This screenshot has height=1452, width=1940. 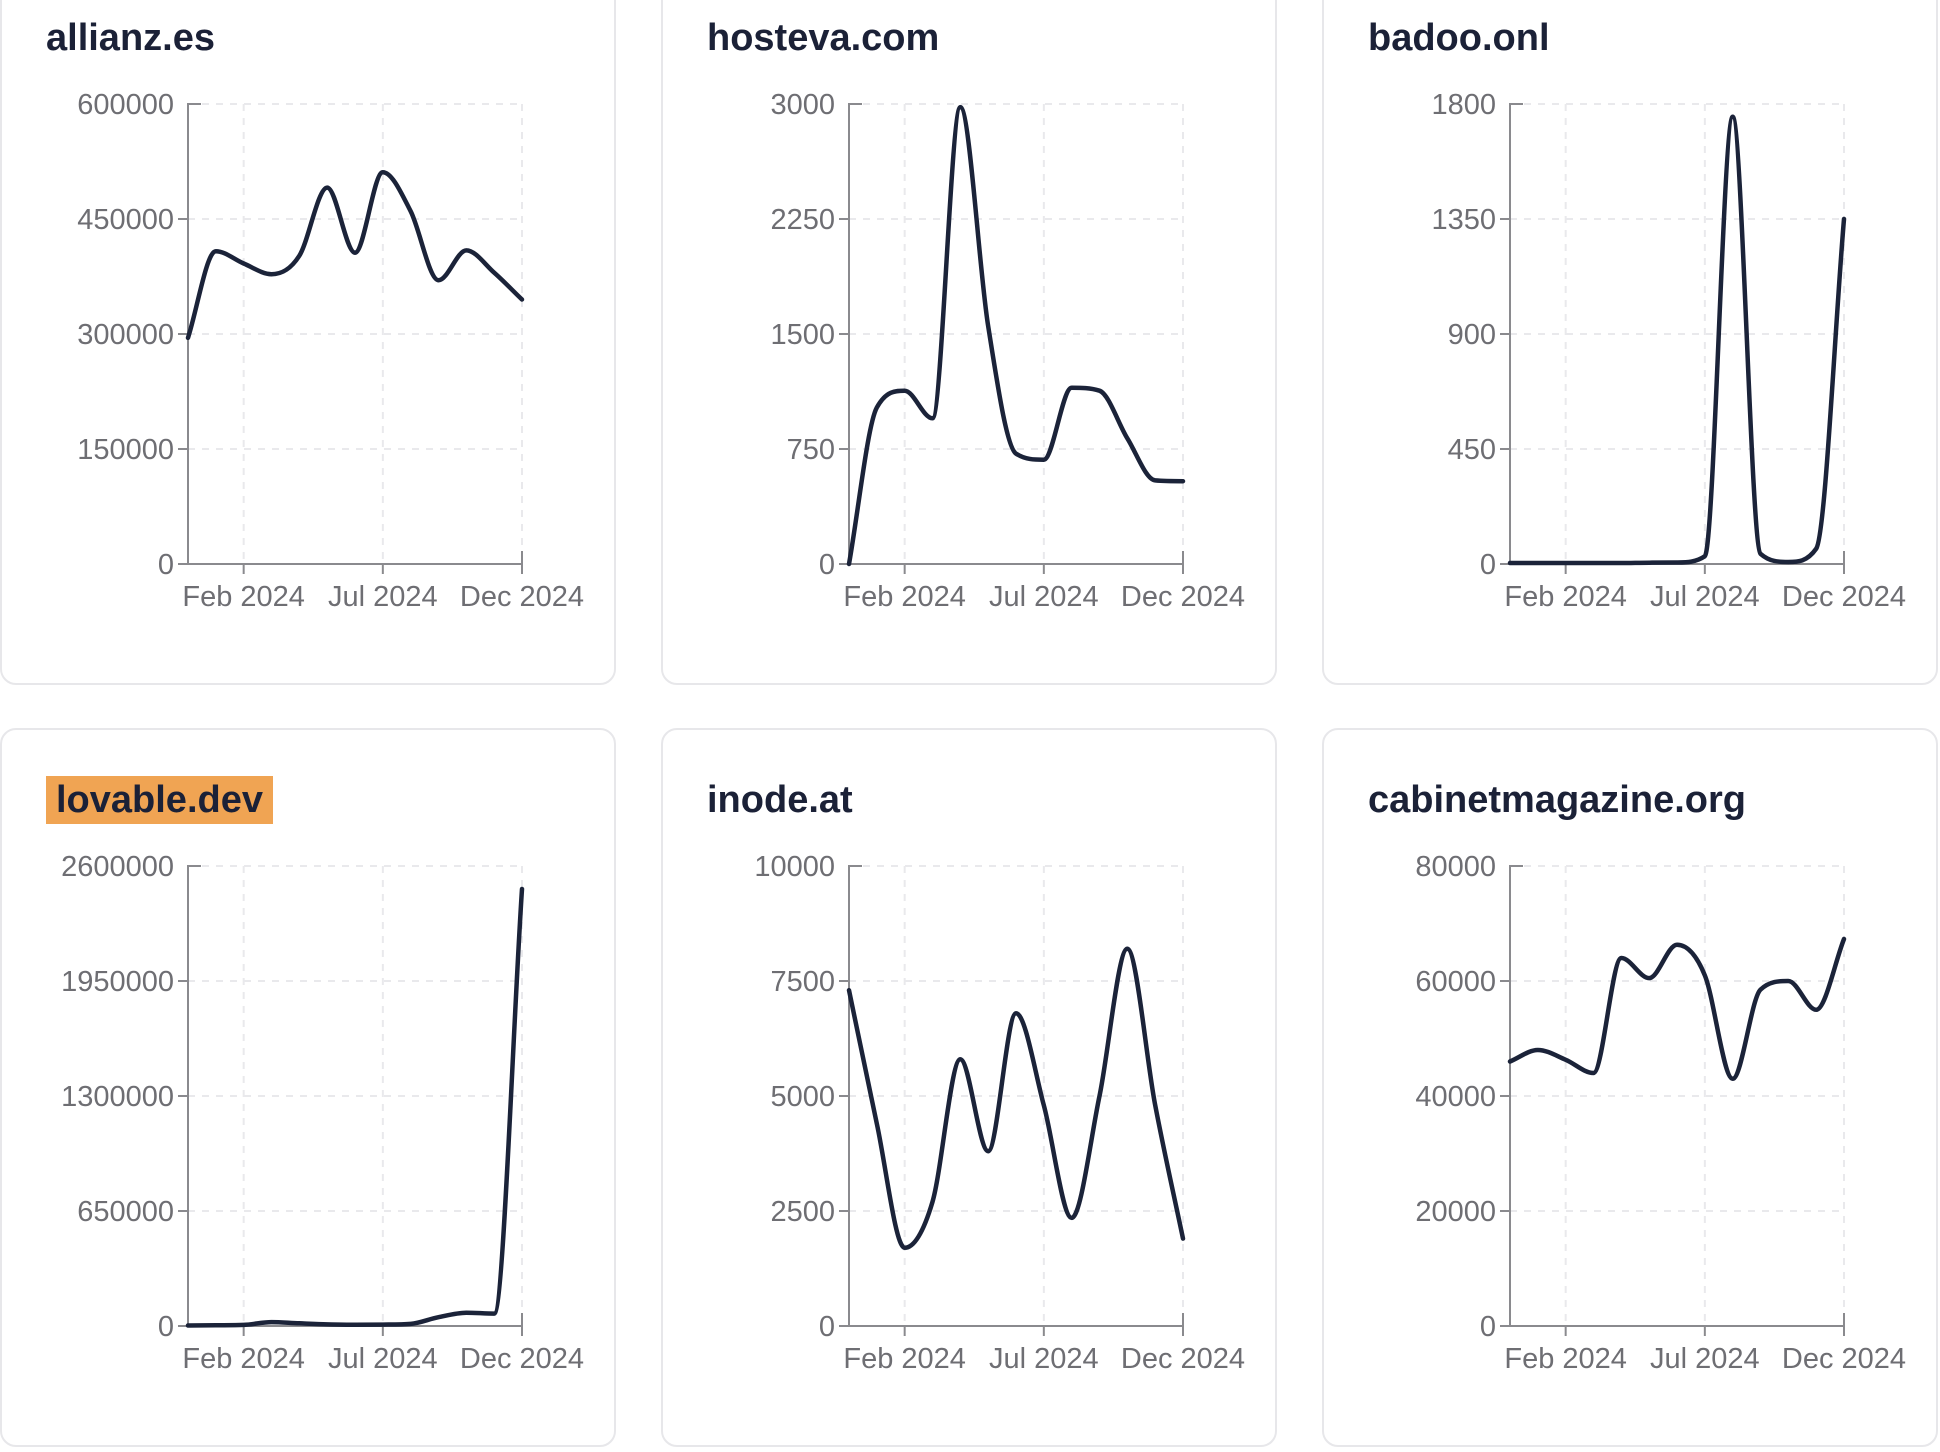 What do you see at coordinates (125, 105) in the screenshot?
I see `y-tick-label: 600000` at bounding box center [125, 105].